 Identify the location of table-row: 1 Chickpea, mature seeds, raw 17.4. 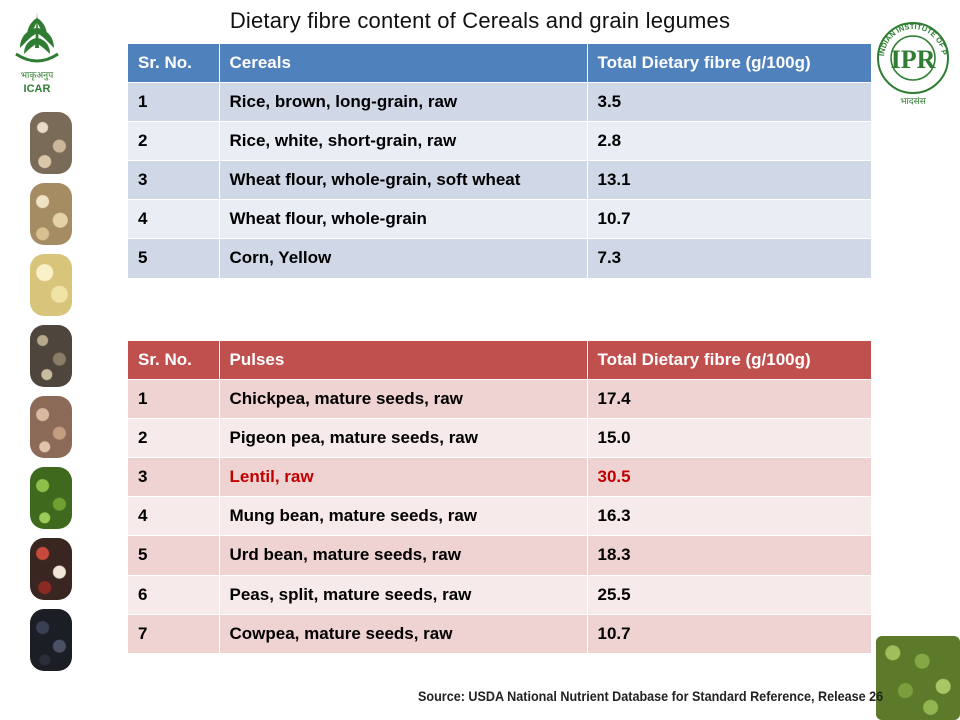
(499, 399).